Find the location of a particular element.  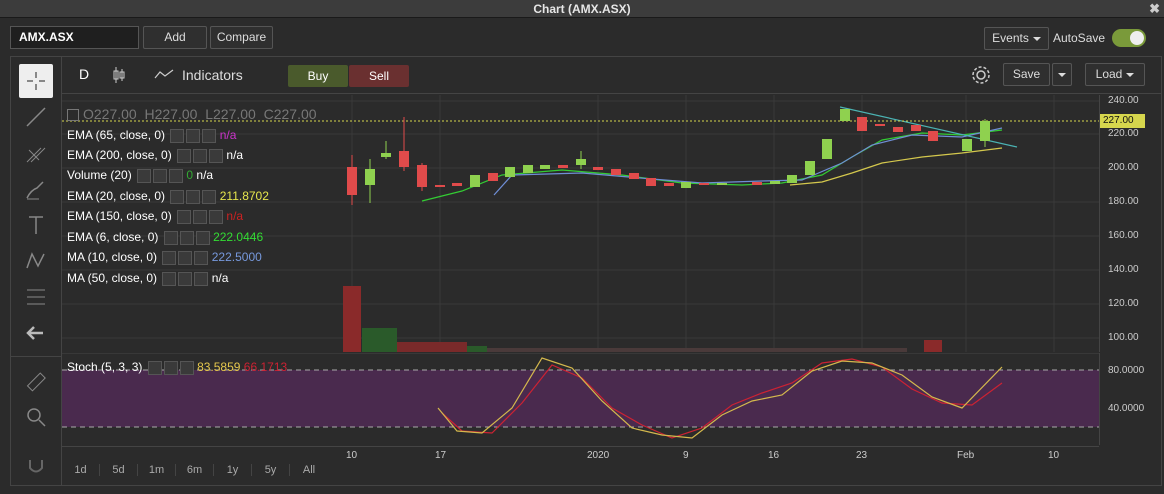

save-menu-button is located at coordinates (1062, 74).